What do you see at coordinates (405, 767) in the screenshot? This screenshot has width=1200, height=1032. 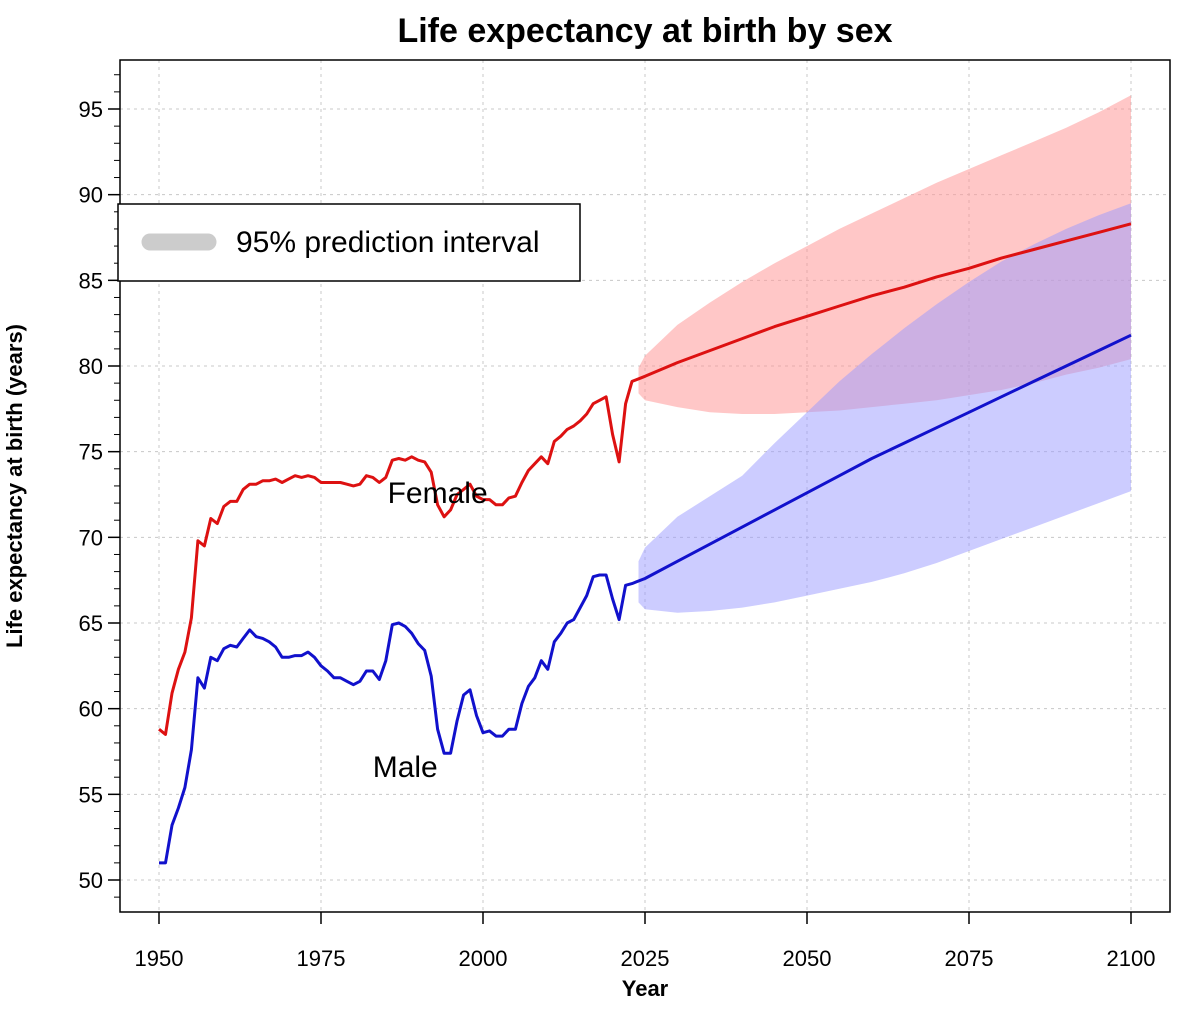 I see `male-label: Male` at bounding box center [405, 767].